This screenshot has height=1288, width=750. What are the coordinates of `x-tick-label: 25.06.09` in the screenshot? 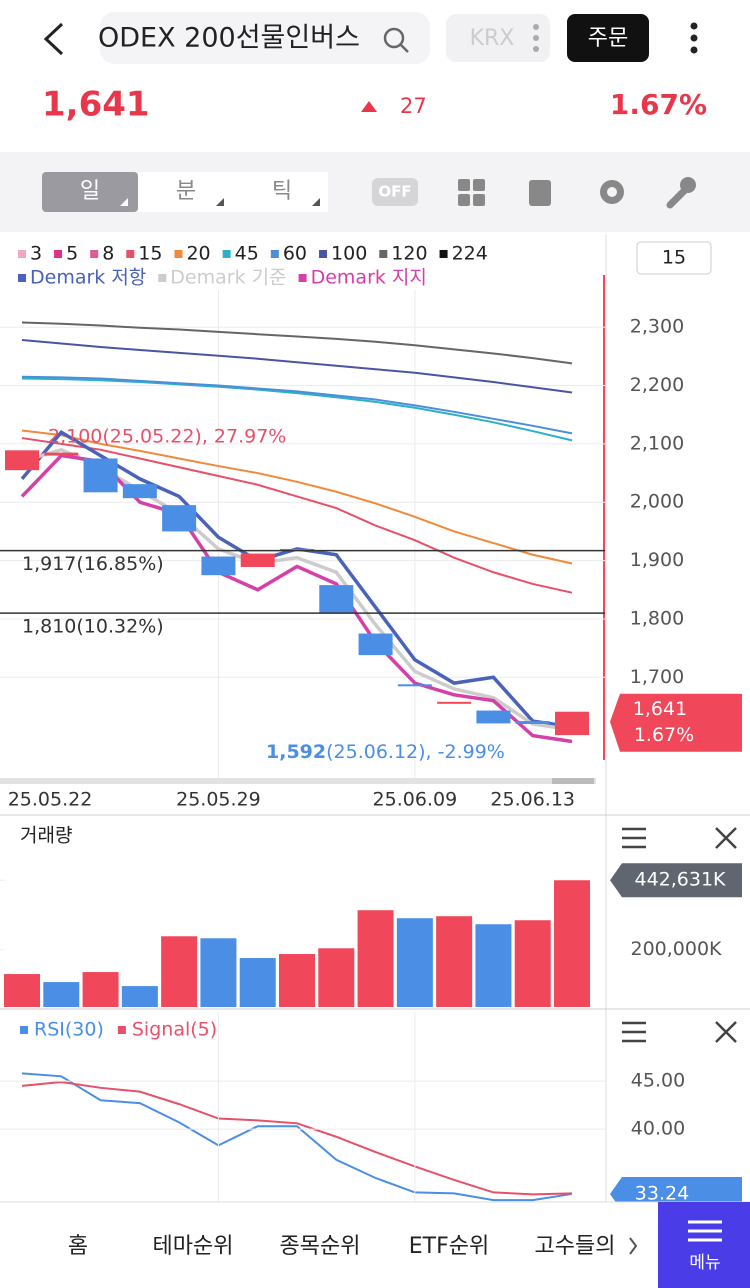 It's located at (415, 800).